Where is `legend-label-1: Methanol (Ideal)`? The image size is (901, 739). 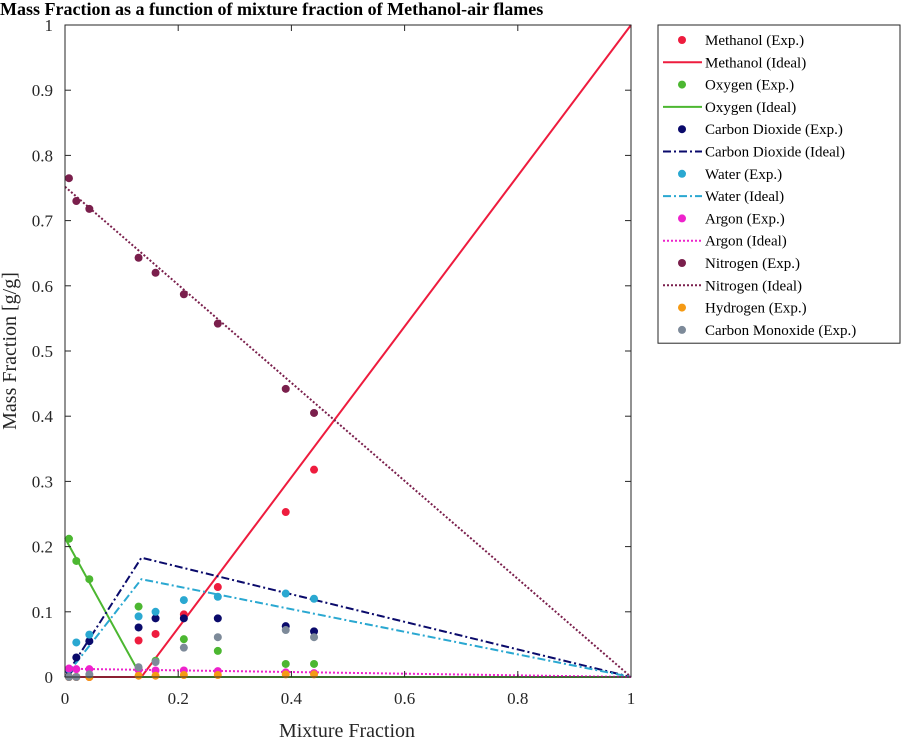
legend-label-1: Methanol (Ideal) is located at coordinates (755, 63).